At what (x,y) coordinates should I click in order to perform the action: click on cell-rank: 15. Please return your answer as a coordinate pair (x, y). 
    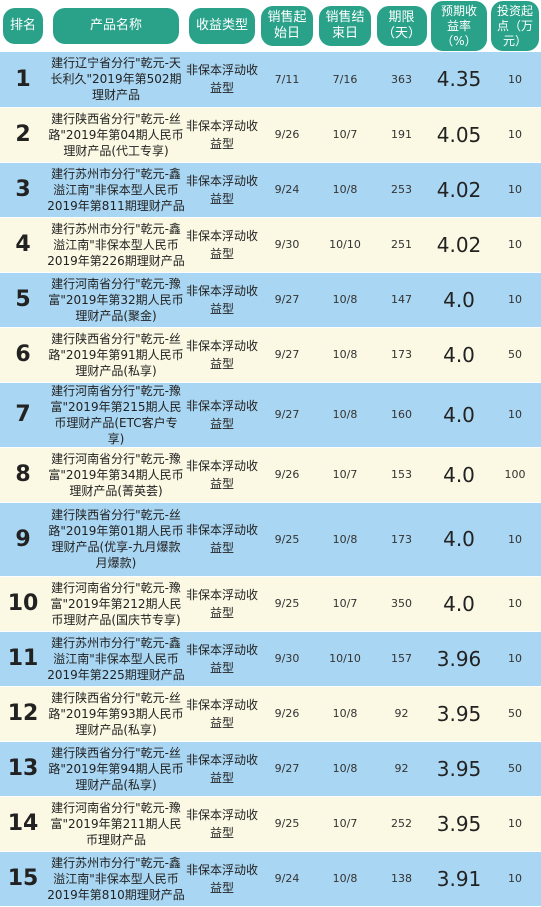
    Looking at the image, I should click on (23, 879).